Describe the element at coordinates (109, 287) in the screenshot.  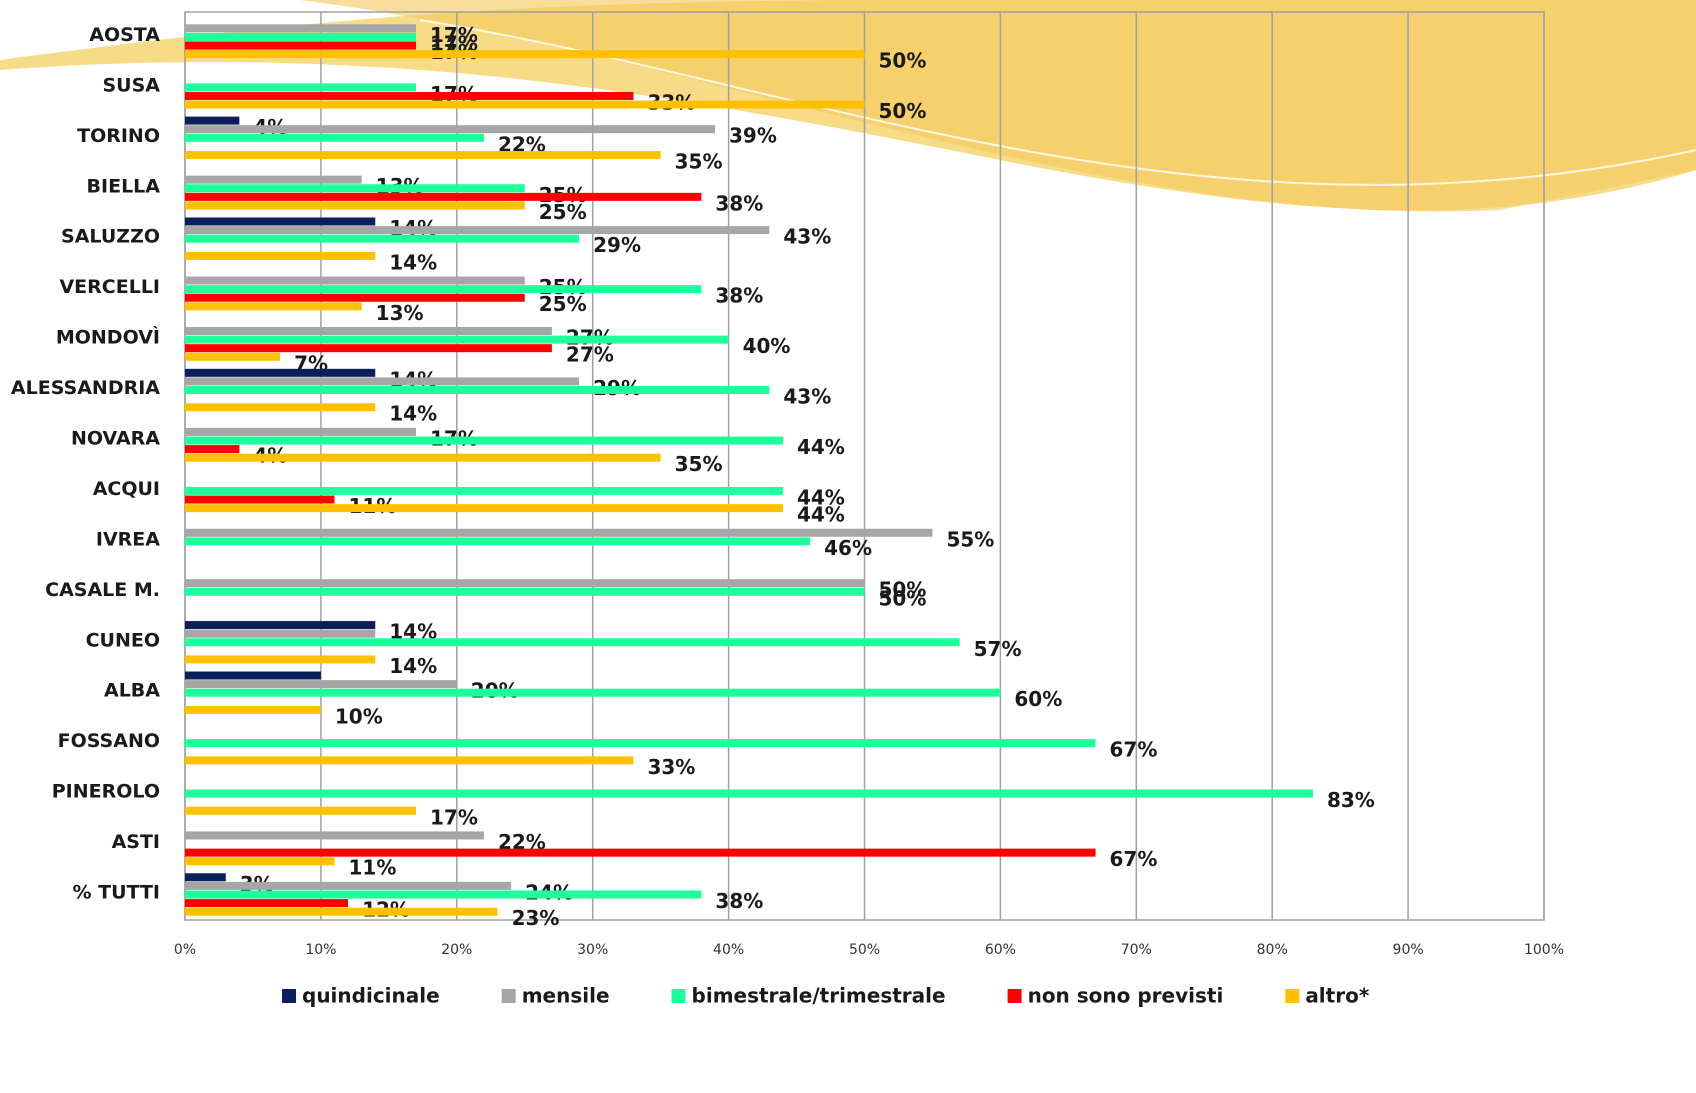
I see `y-tick-label: VERCELLI` at that location.